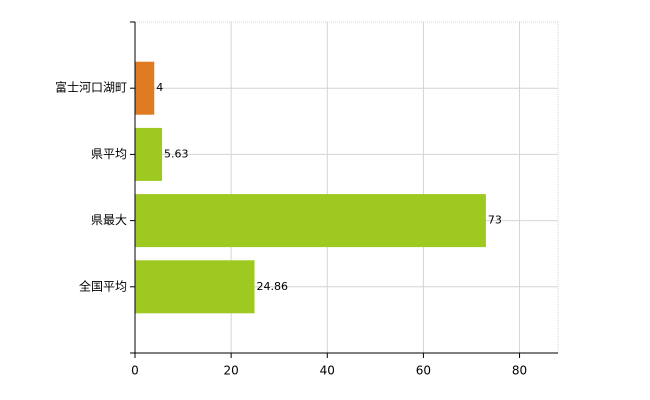 This screenshot has height=400, width=650. I want to click on value-label: 5.63, so click(176, 153).